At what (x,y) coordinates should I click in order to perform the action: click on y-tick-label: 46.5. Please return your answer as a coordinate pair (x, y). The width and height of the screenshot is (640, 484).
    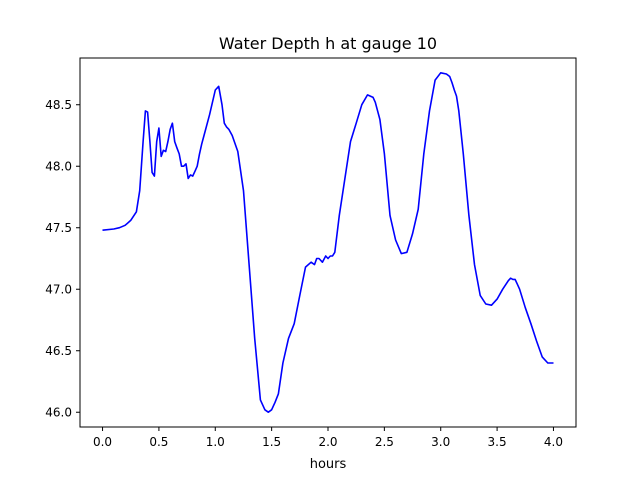
    Looking at the image, I should click on (58, 351).